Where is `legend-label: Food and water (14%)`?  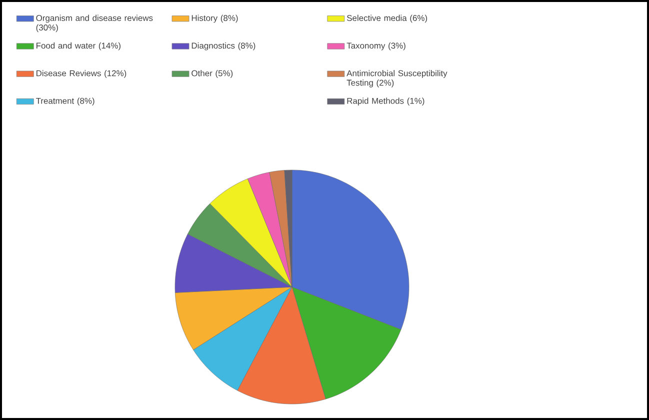 legend-label: Food and water (14%) is located at coordinates (78, 46).